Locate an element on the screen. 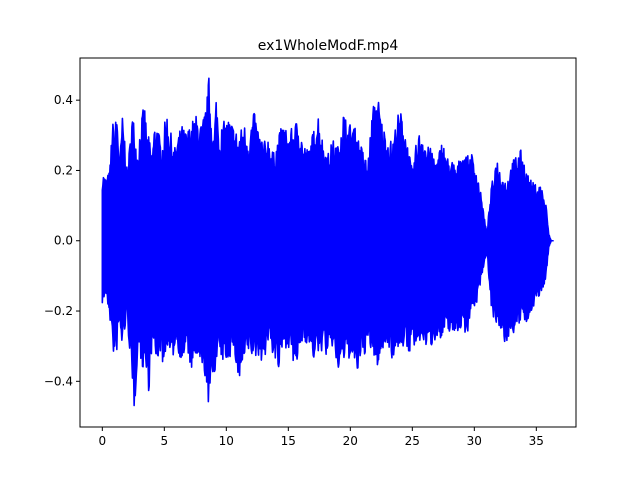 Image resolution: width=640 pixels, height=480 pixels. y-tick-label-0: −0.4 is located at coordinates (58, 381).